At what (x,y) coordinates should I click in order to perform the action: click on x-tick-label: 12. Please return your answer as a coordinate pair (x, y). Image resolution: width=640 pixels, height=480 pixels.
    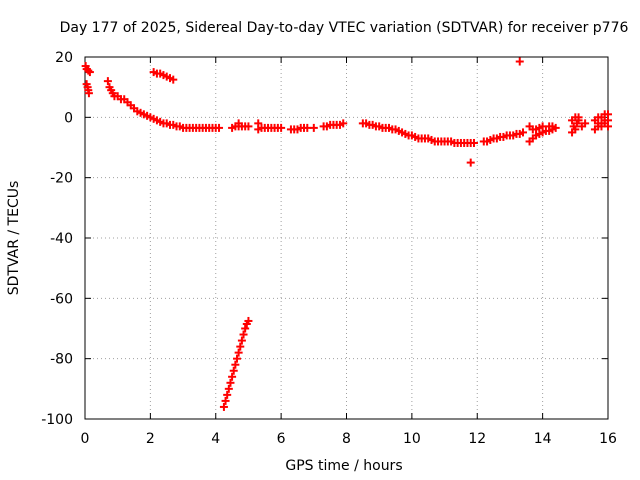
    Looking at the image, I should click on (477, 439).